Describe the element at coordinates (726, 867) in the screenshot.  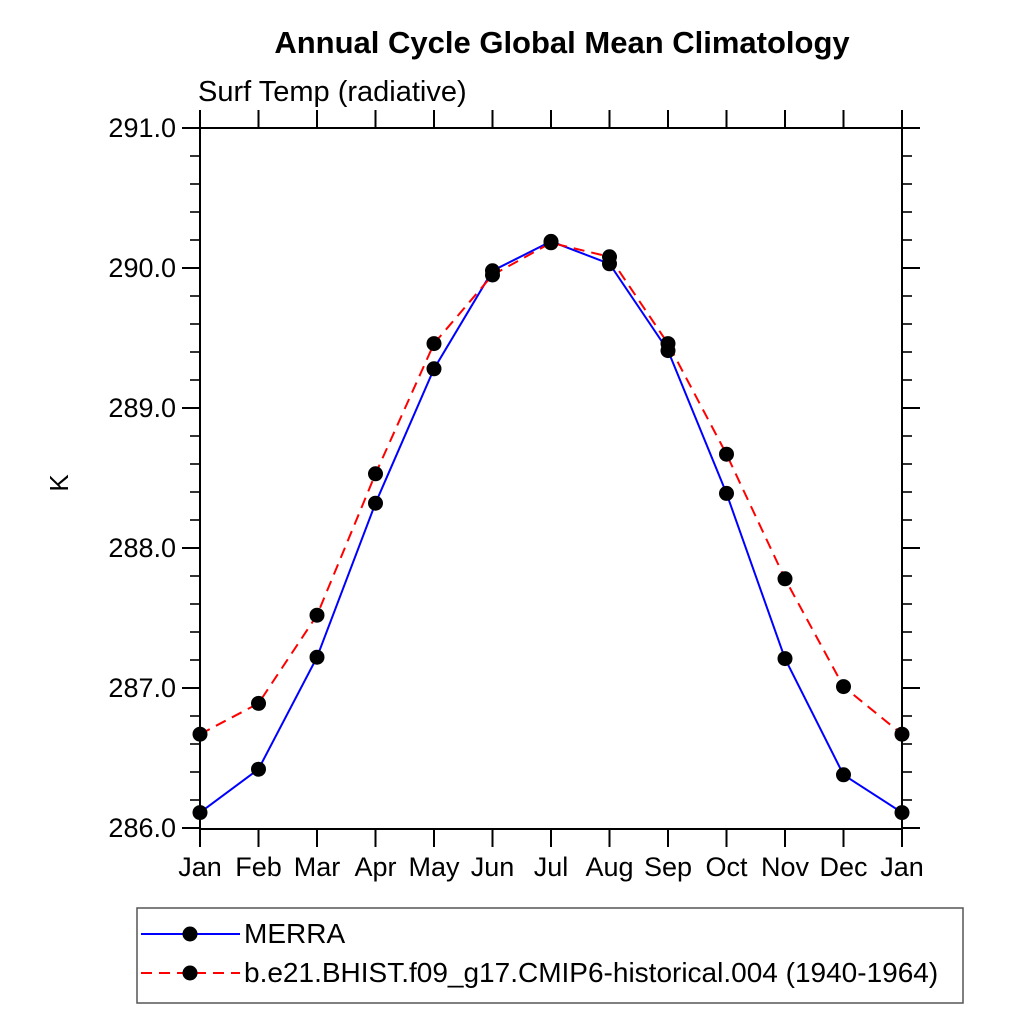
I see `x-tick-label: Oct` at that location.